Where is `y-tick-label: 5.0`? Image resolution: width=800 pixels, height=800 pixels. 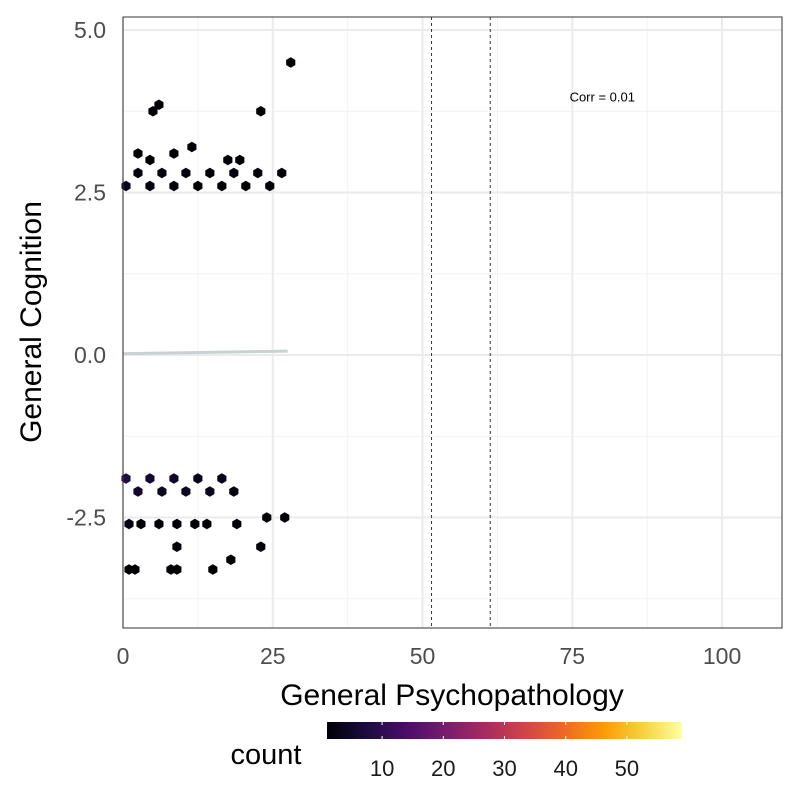 y-tick-label: 5.0 is located at coordinates (90, 30).